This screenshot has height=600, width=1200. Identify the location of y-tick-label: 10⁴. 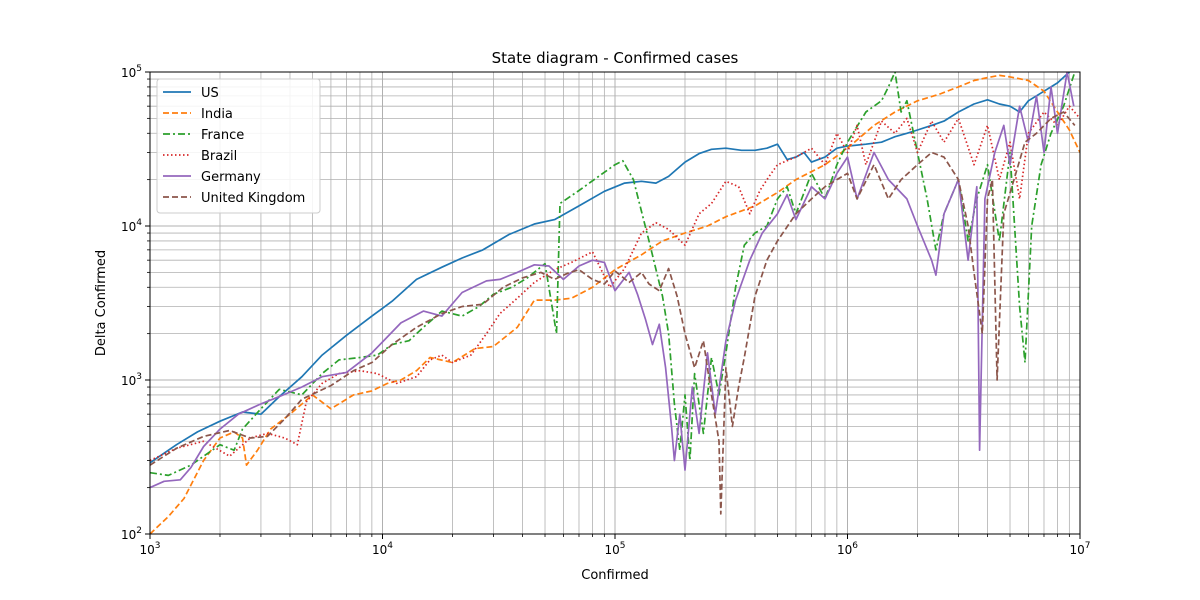
(131, 226).